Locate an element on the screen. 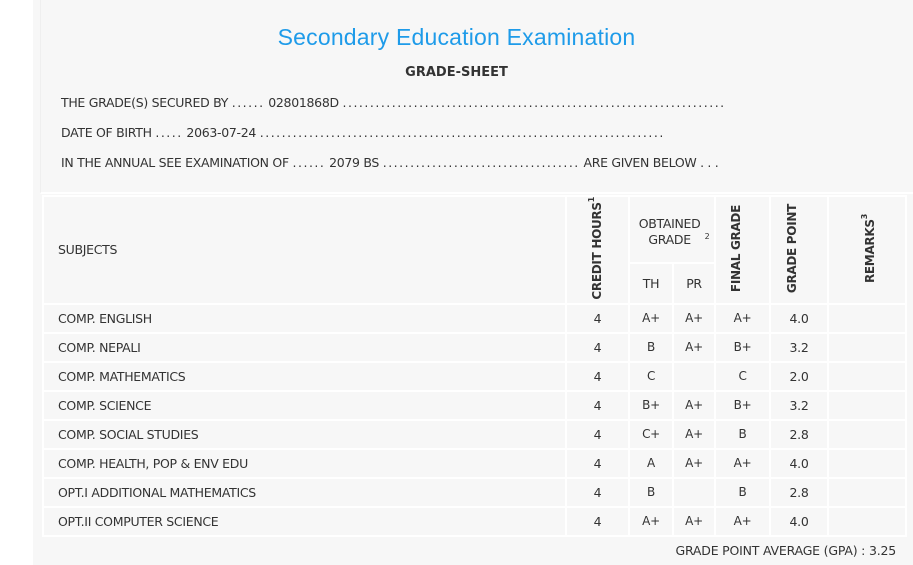  header-final-grade: FINAL GRADE is located at coordinates (742, 250).